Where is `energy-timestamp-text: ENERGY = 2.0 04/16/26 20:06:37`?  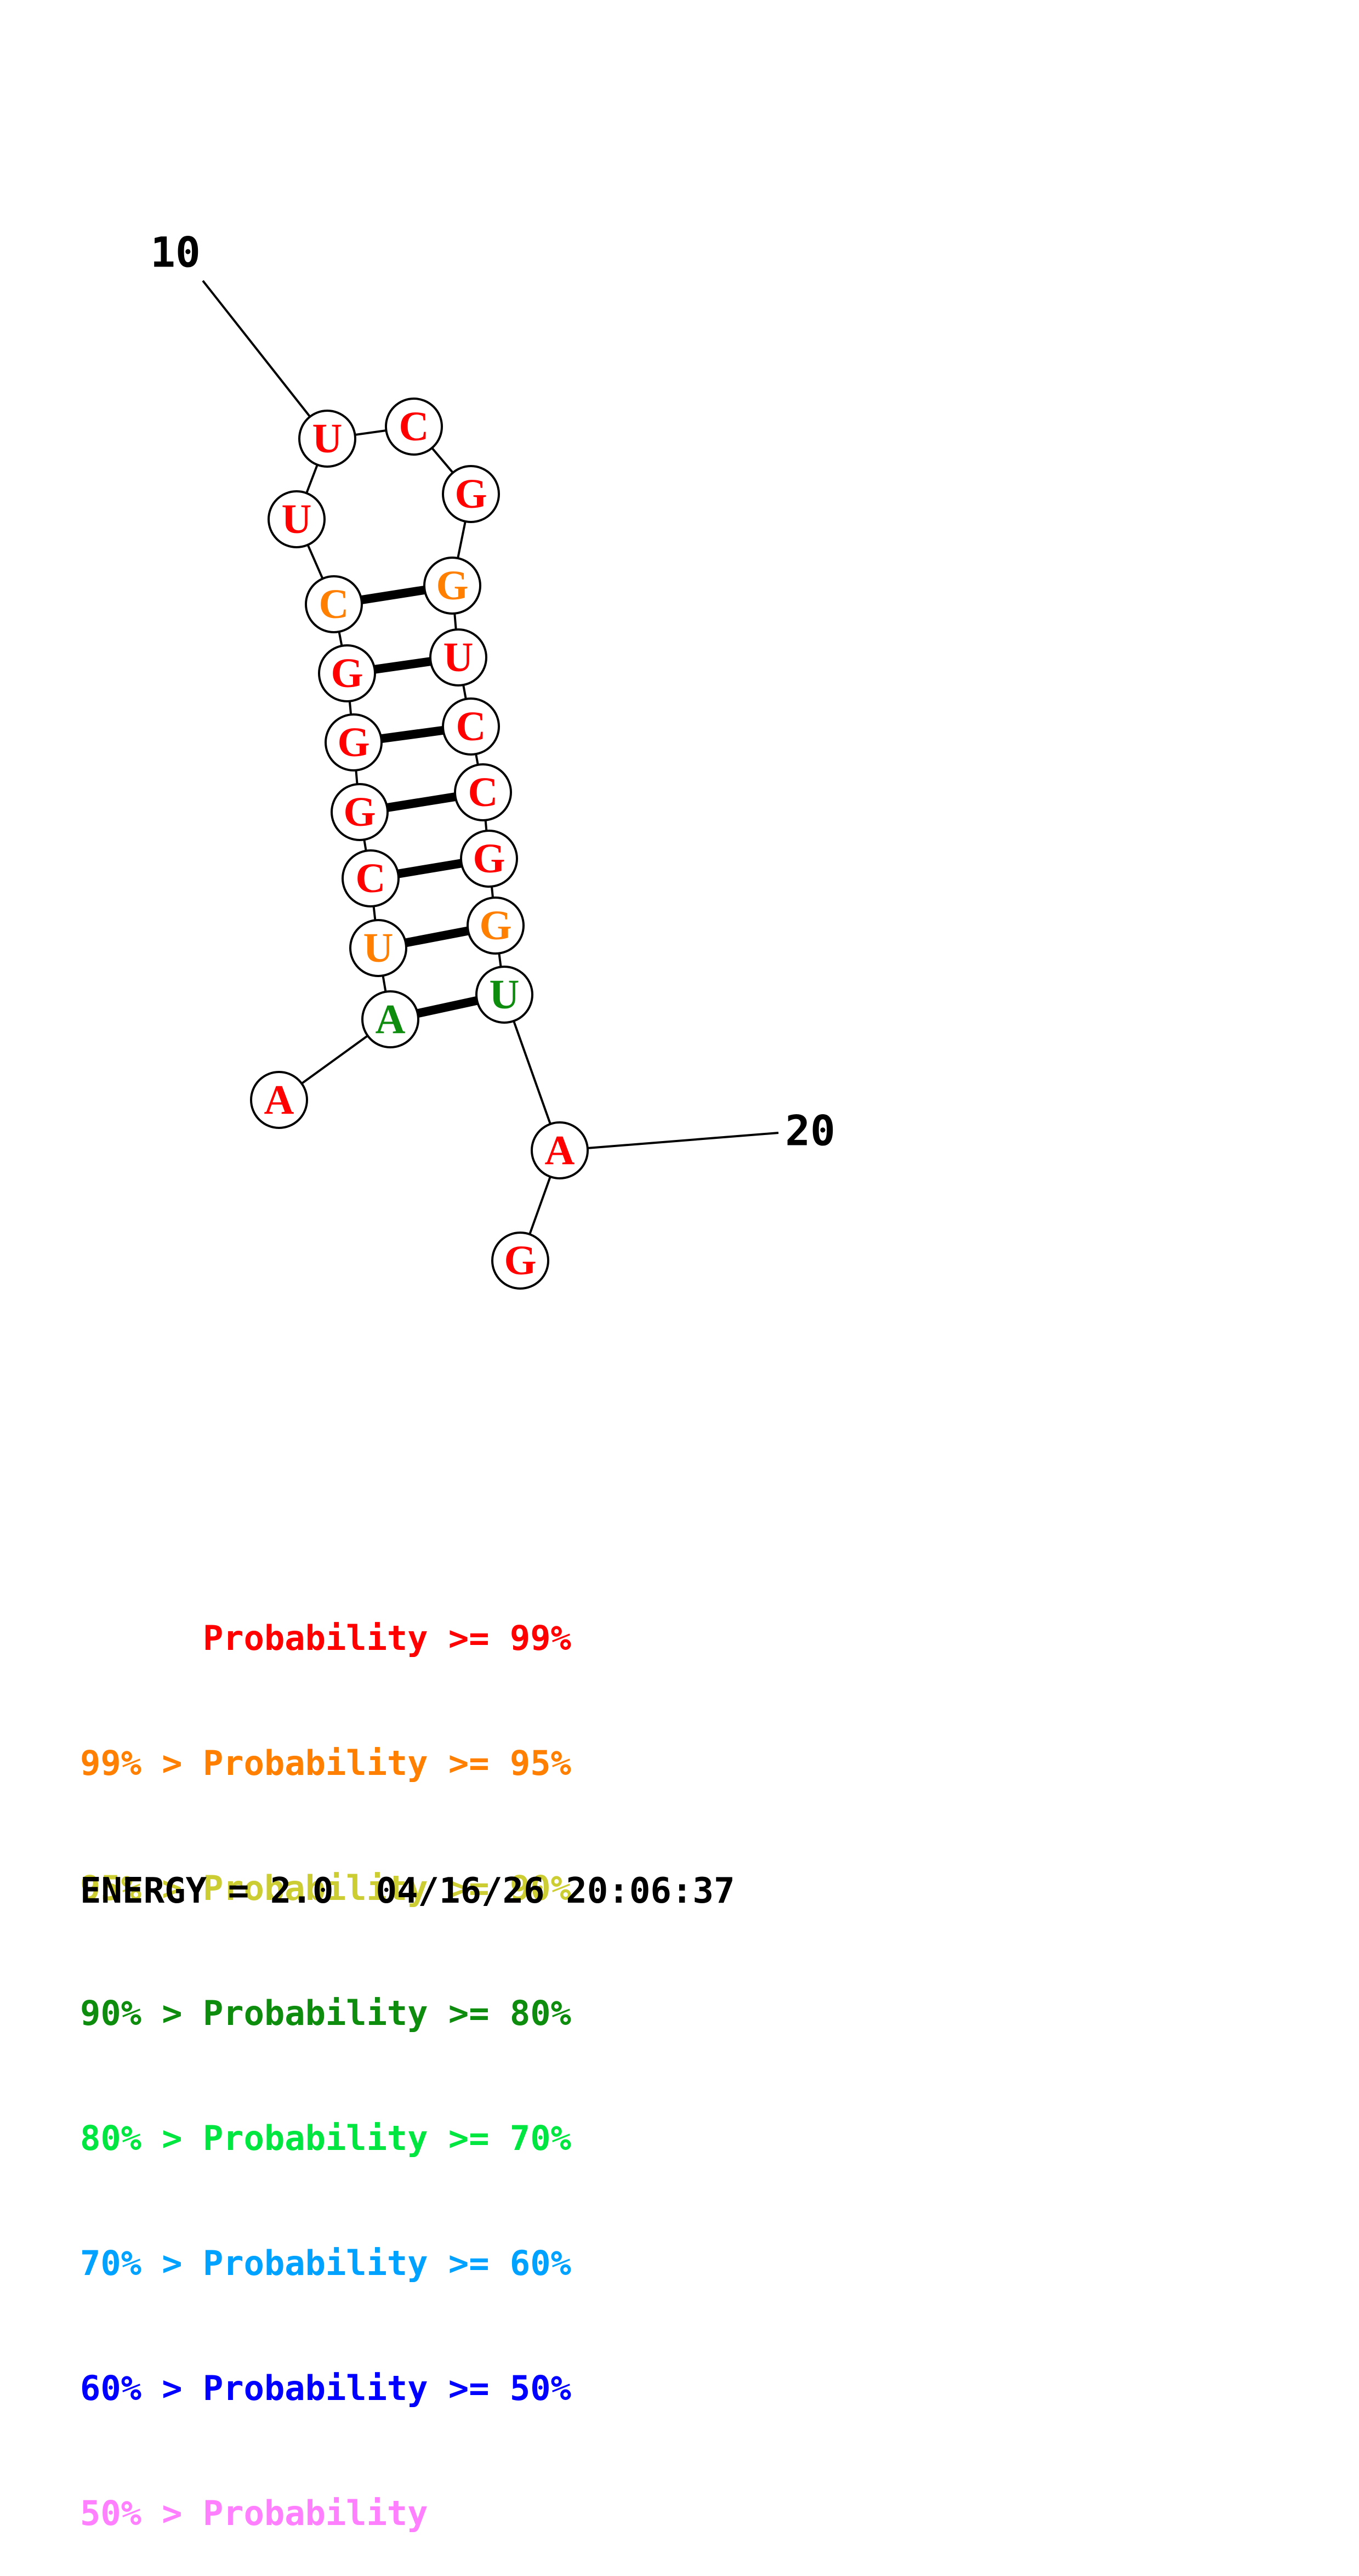
energy-timestamp-text: ENERGY = 2.0 04/16/26 20:06:37 is located at coordinates (407, 1891).